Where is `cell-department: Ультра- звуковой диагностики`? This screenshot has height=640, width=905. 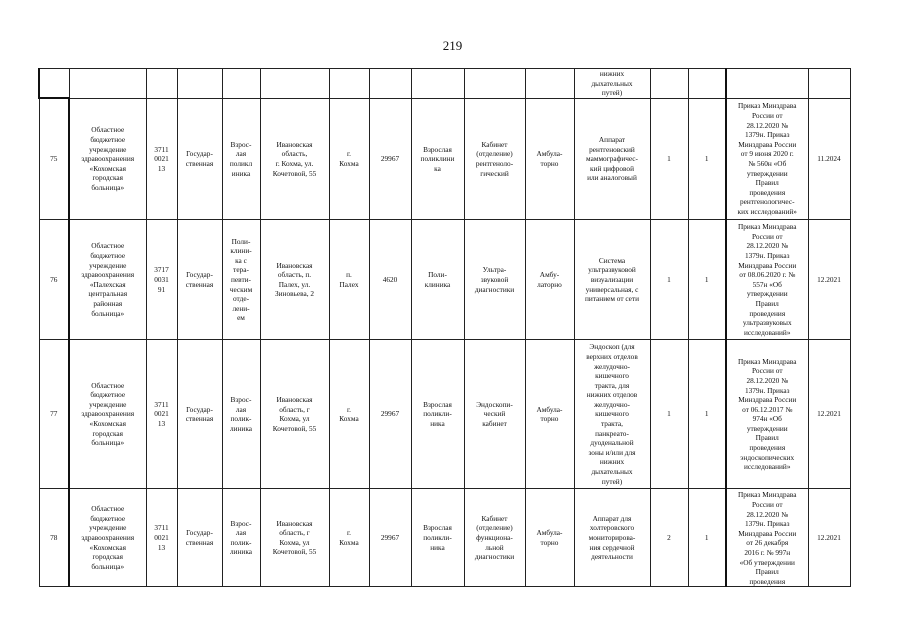 cell-department: Ультра- звуковой диагностики is located at coordinates (494, 280).